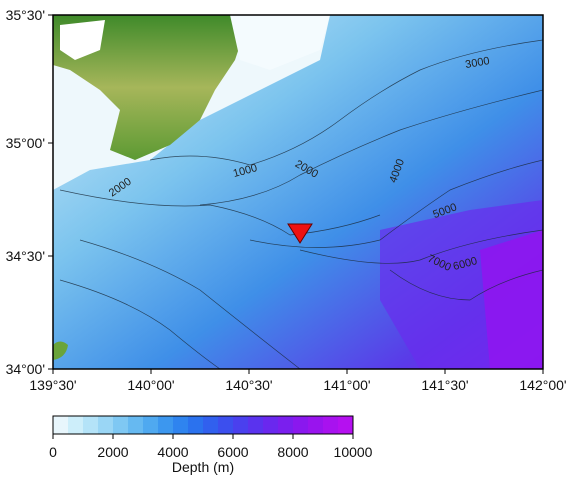 The image size is (572, 489). I want to click on station-marker, so click(300, 233).